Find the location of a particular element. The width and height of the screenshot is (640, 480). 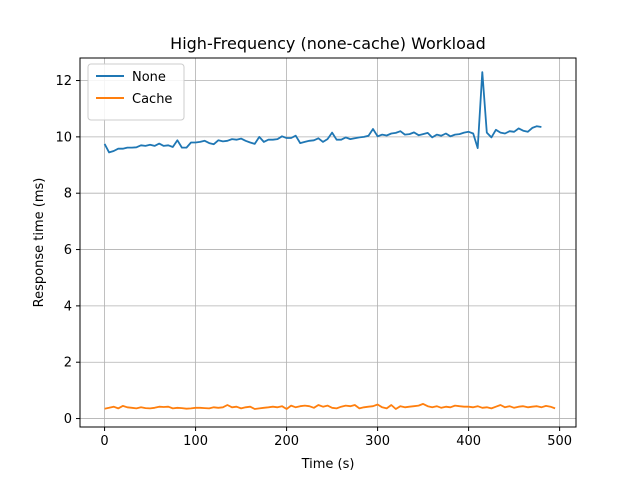

y-tick-label: 4 is located at coordinates (68, 306).